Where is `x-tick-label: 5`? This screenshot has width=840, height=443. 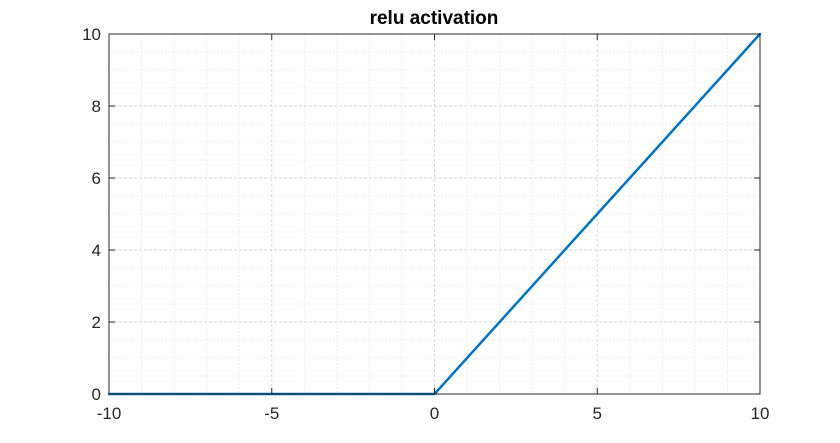
x-tick-label: 5 is located at coordinates (597, 413).